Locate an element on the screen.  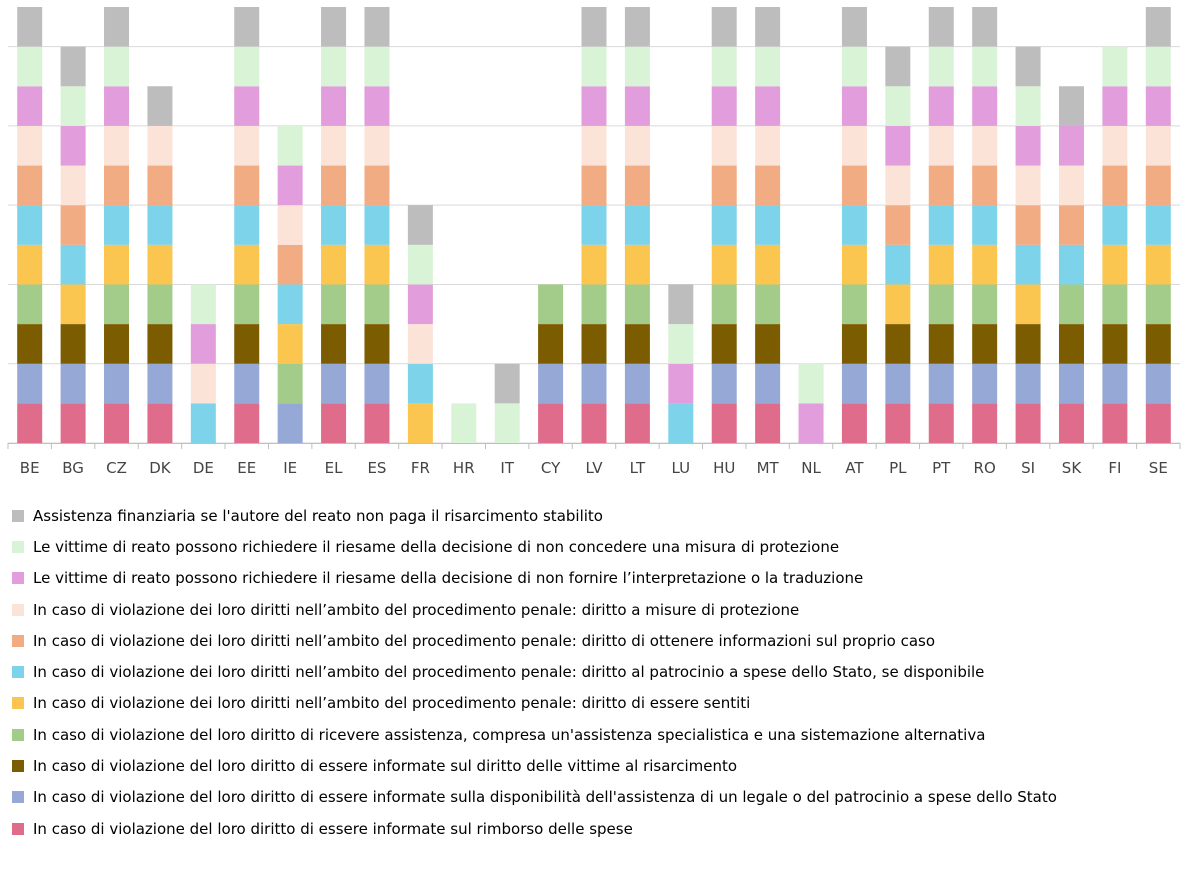
x-tick-label: FR is located at coordinates (420, 468).